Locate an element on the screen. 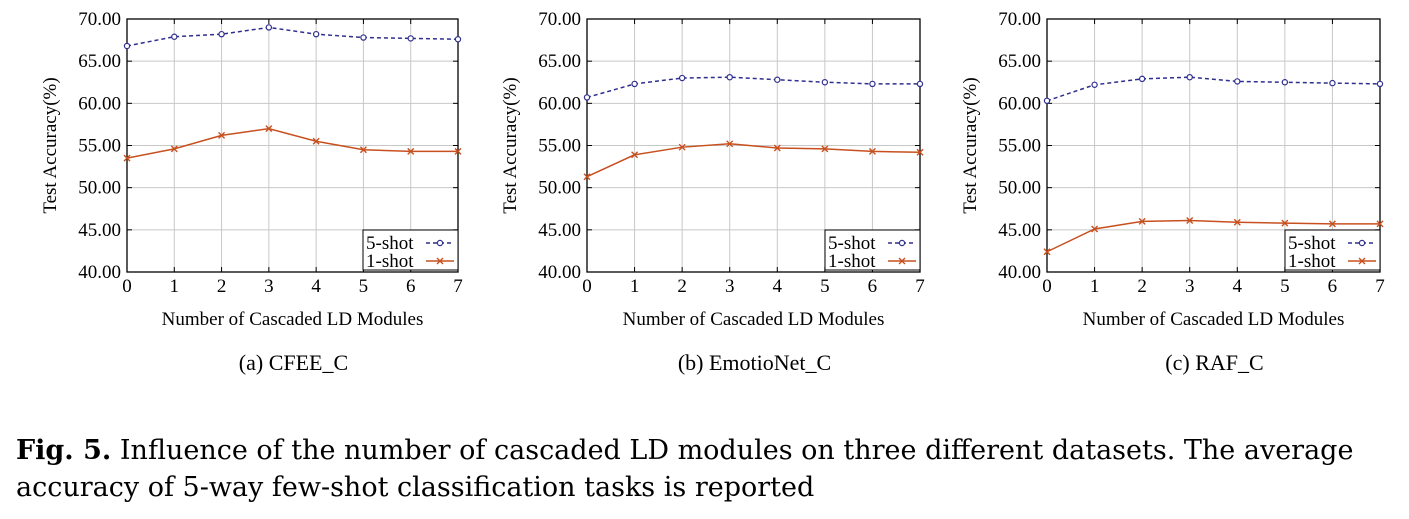 This screenshot has width=1409, height=519. x-tick-label: 3 is located at coordinates (1190, 286).